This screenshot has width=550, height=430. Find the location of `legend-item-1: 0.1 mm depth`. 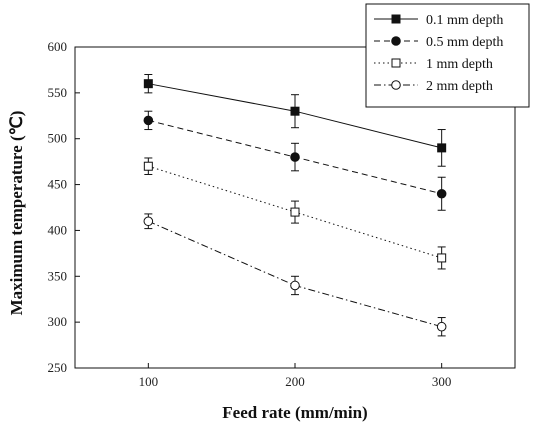

legend-item-1: 0.1 mm depth is located at coordinates (438, 20).